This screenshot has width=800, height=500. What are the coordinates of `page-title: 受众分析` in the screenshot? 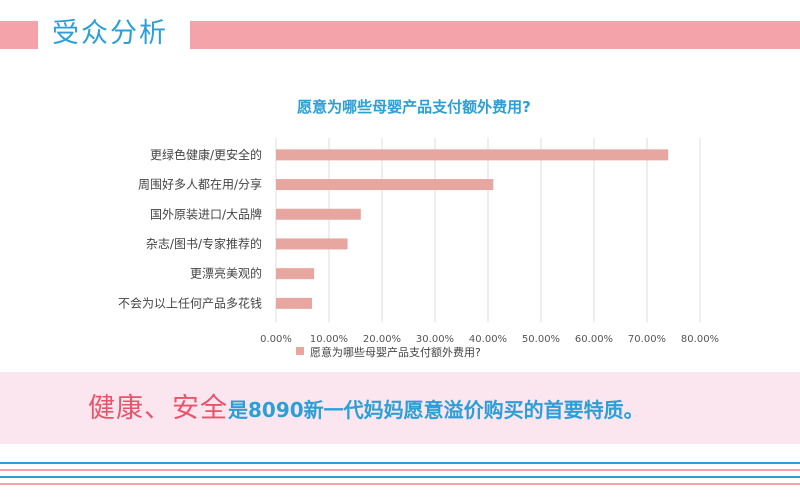 It's located at (110, 33).